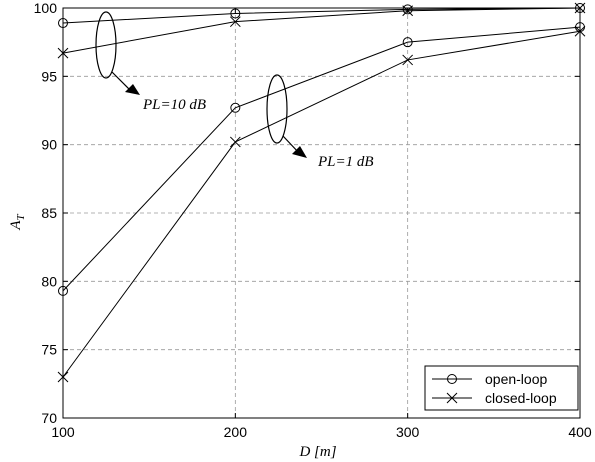 The width and height of the screenshot is (595, 462). I want to click on pl10-ellipse, so click(106, 45).